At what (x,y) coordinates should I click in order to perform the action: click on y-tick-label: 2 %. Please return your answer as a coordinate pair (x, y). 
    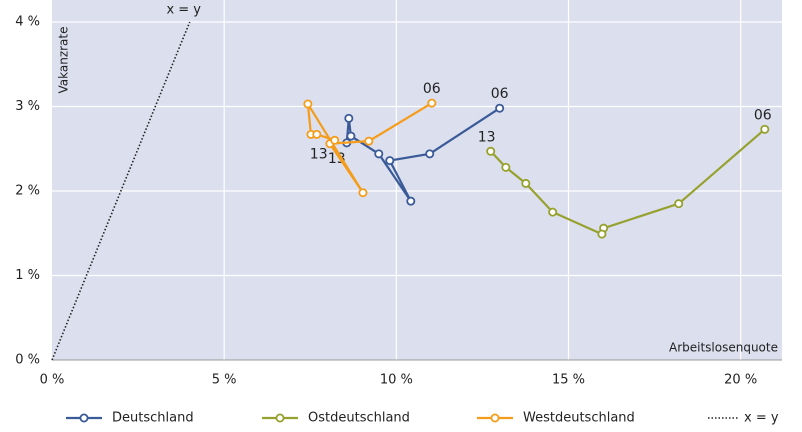
    Looking at the image, I should click on (27, 191).